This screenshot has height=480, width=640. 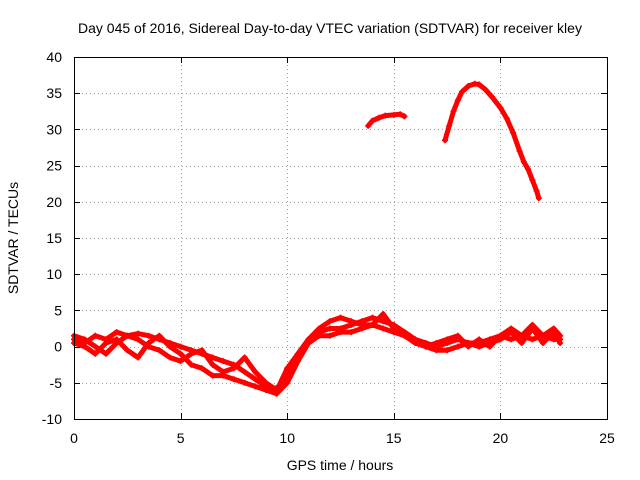 I want to click on y-tick-label: 30, so click(x=54, y=129).